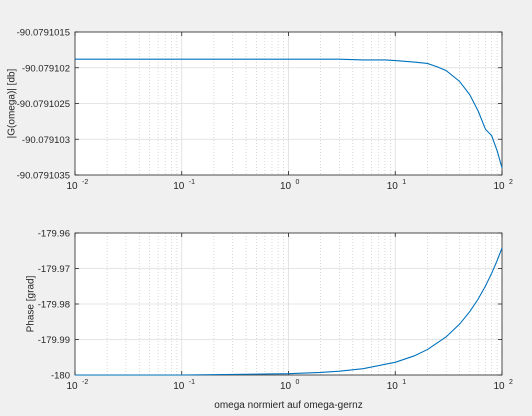 The height and width of the screenshot is (416, 532). What do you see at coordinates (298, 382) in the screenshot?
I see `chart2-x-tick-exponent: 0` at bounding box center [298, 382].